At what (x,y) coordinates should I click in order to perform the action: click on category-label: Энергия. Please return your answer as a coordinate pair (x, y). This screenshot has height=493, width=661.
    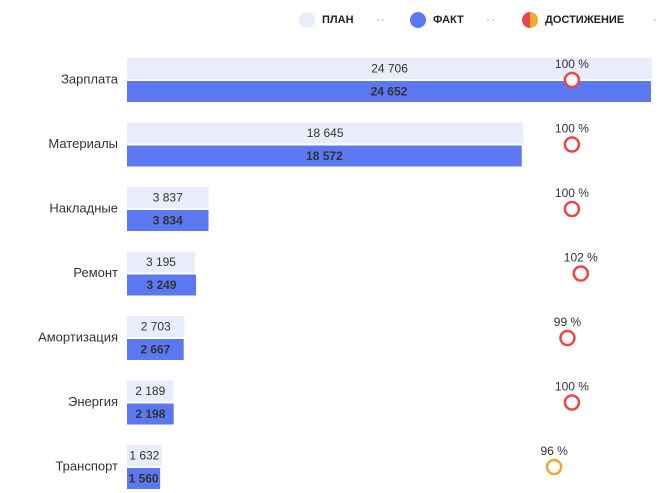
    Looking at the image, I should click on (93, 401).